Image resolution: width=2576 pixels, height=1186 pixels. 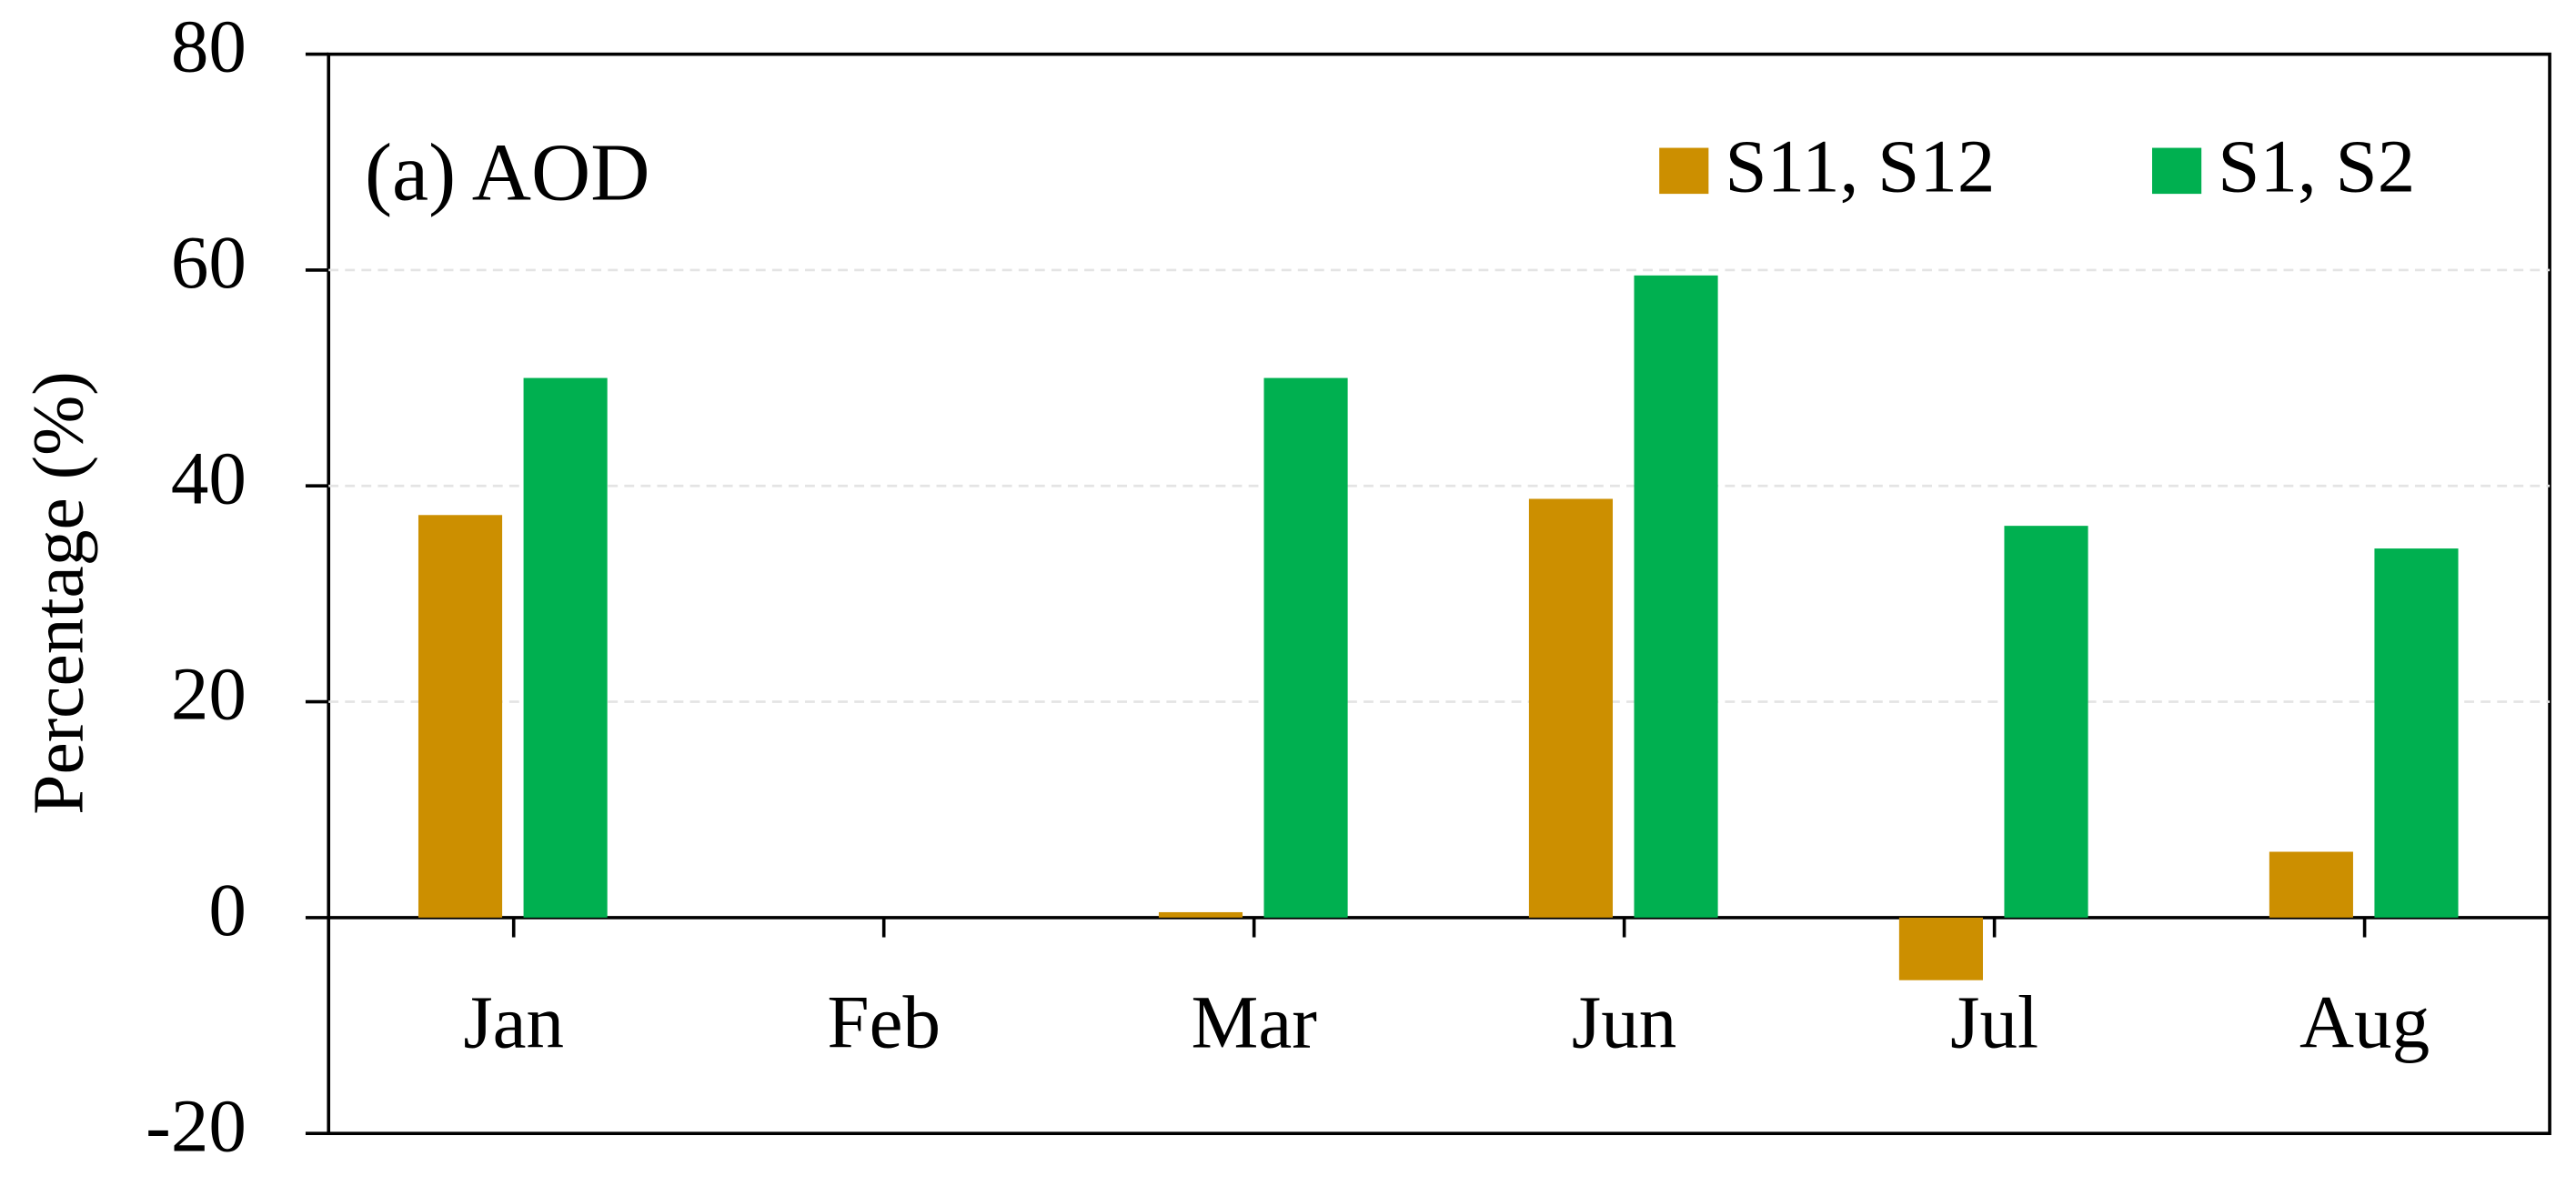 What do you see at coordinates (1994, 1021) in the screenshot?
I see `x-tick-label: Jul` at bounding box center [1994, 1021].